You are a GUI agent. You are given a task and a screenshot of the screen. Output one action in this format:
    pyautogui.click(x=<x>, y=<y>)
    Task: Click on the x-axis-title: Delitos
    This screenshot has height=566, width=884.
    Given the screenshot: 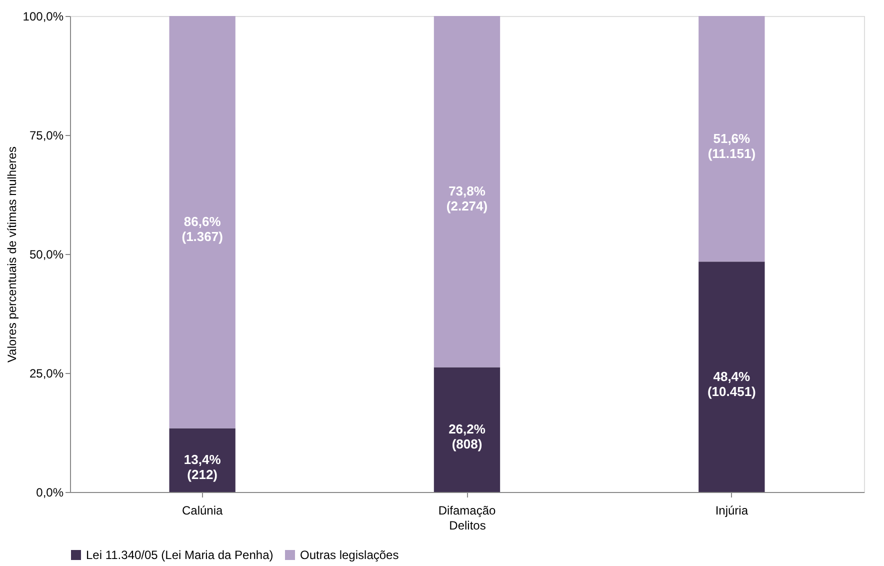 What is the action you would take?
    pyautogui.click(x=467, y=525)
    